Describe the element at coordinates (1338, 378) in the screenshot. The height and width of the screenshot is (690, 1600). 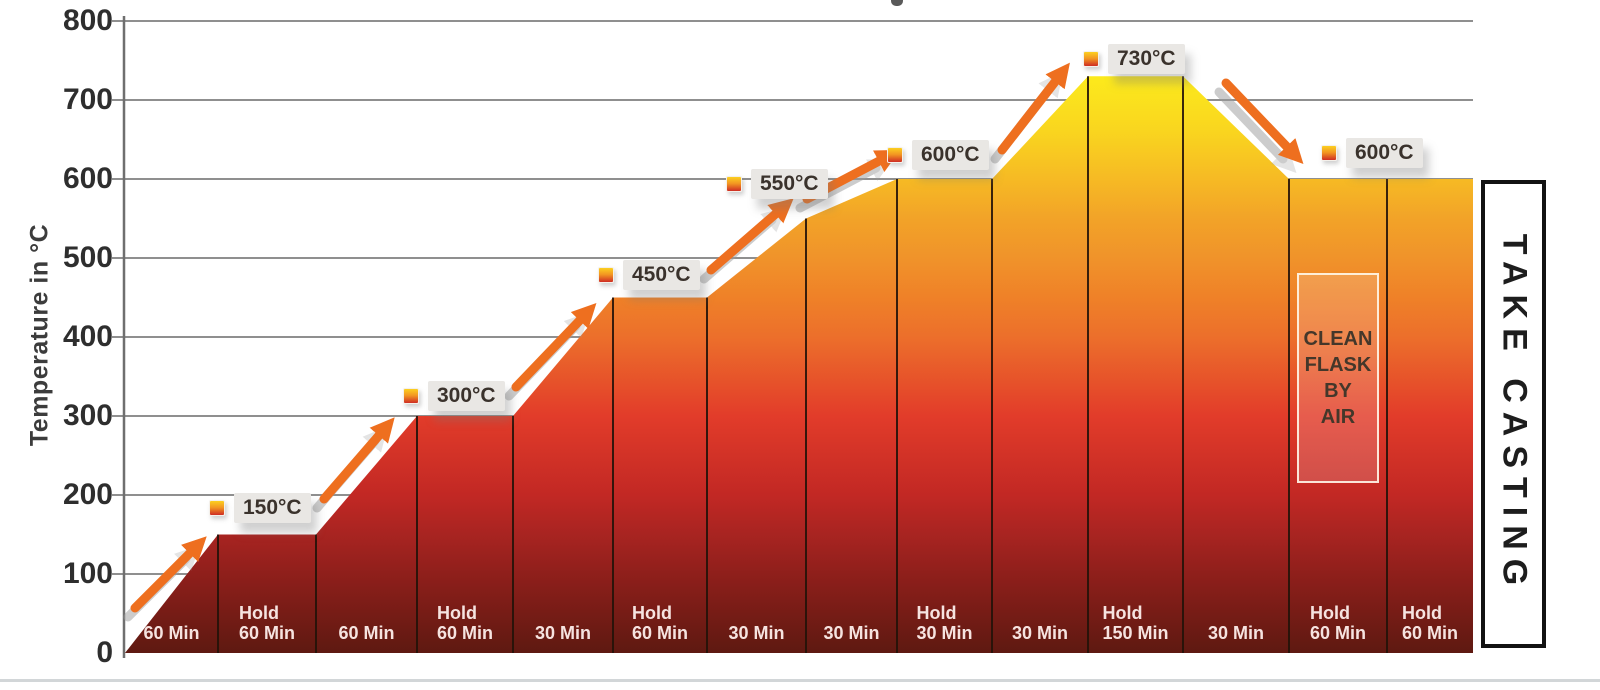
I see `clean-flask-annotation: CLEAN FLASK BY AIR` at that location.